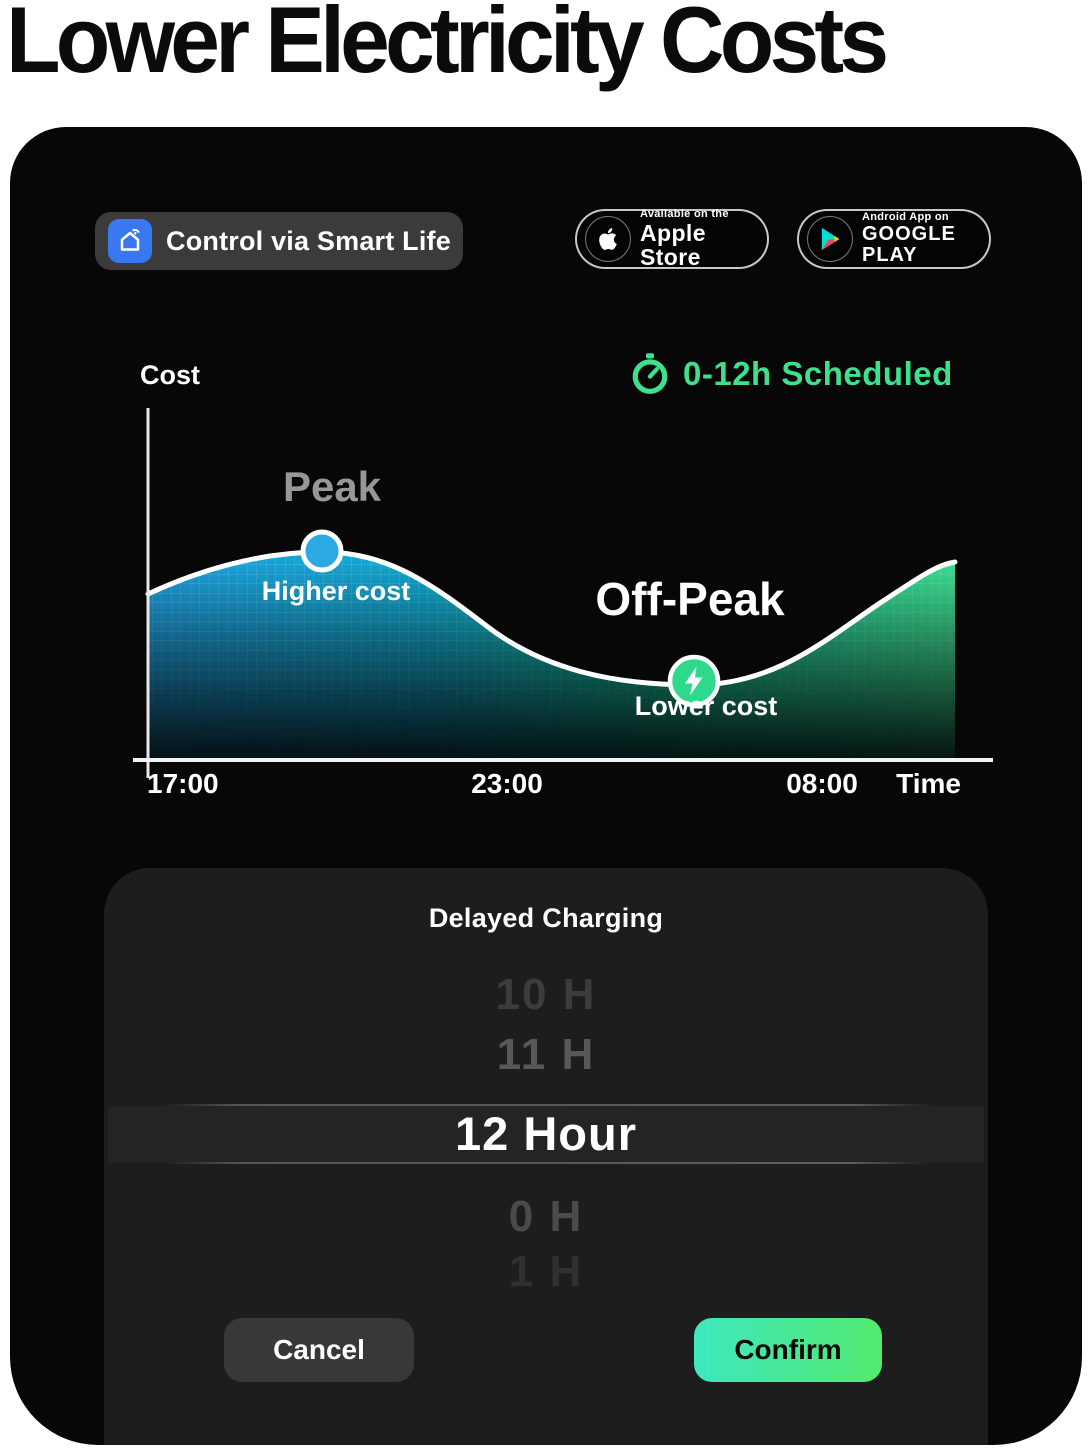 The image size is (1092, 1448). What do you see at coordinates (546, 994) in the screenshot?
I see `picker-option-10h: 10 H` at bounding box center [546, 994].